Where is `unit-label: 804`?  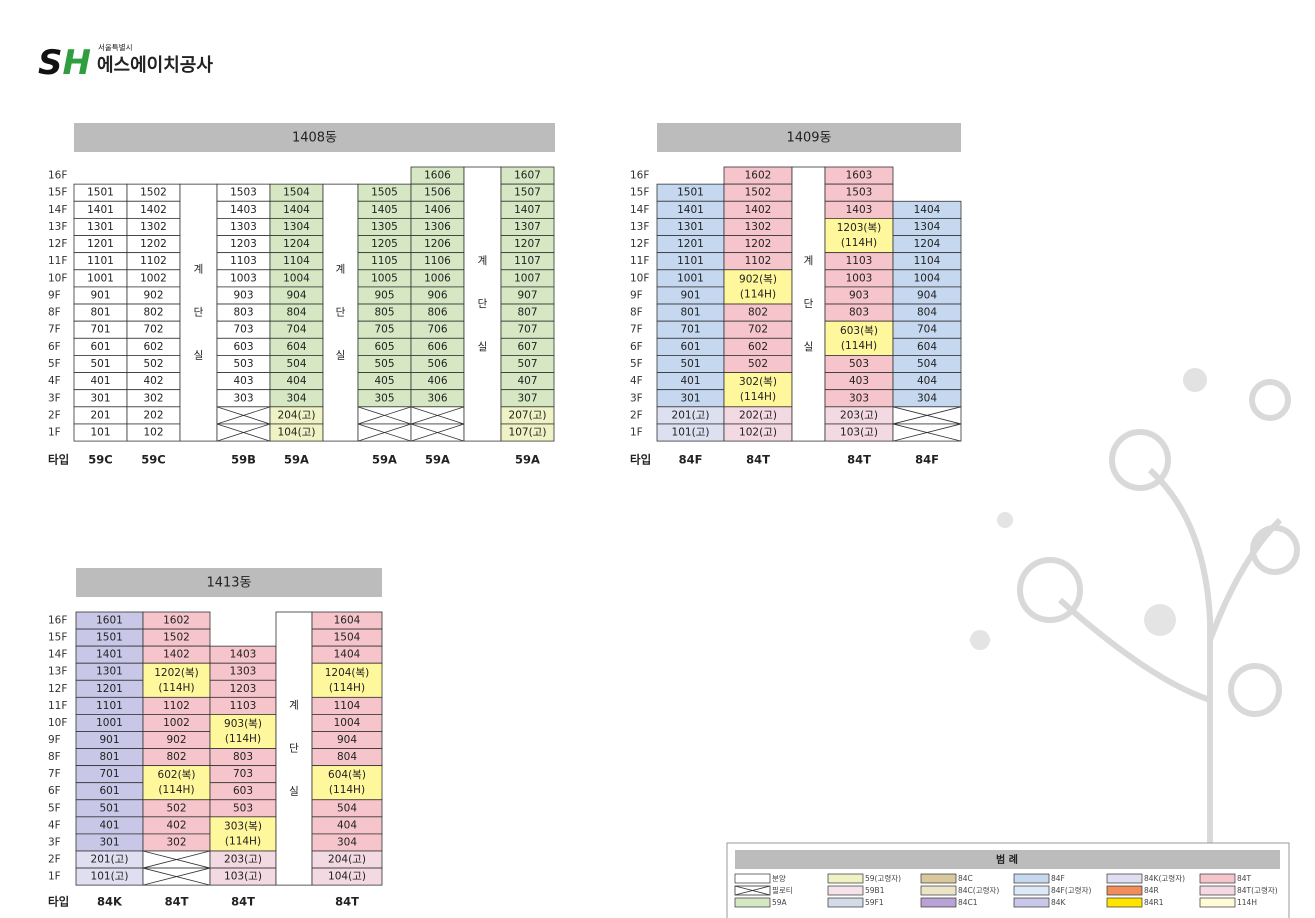
unit-label: 804 is located at coordinates (927, 313).